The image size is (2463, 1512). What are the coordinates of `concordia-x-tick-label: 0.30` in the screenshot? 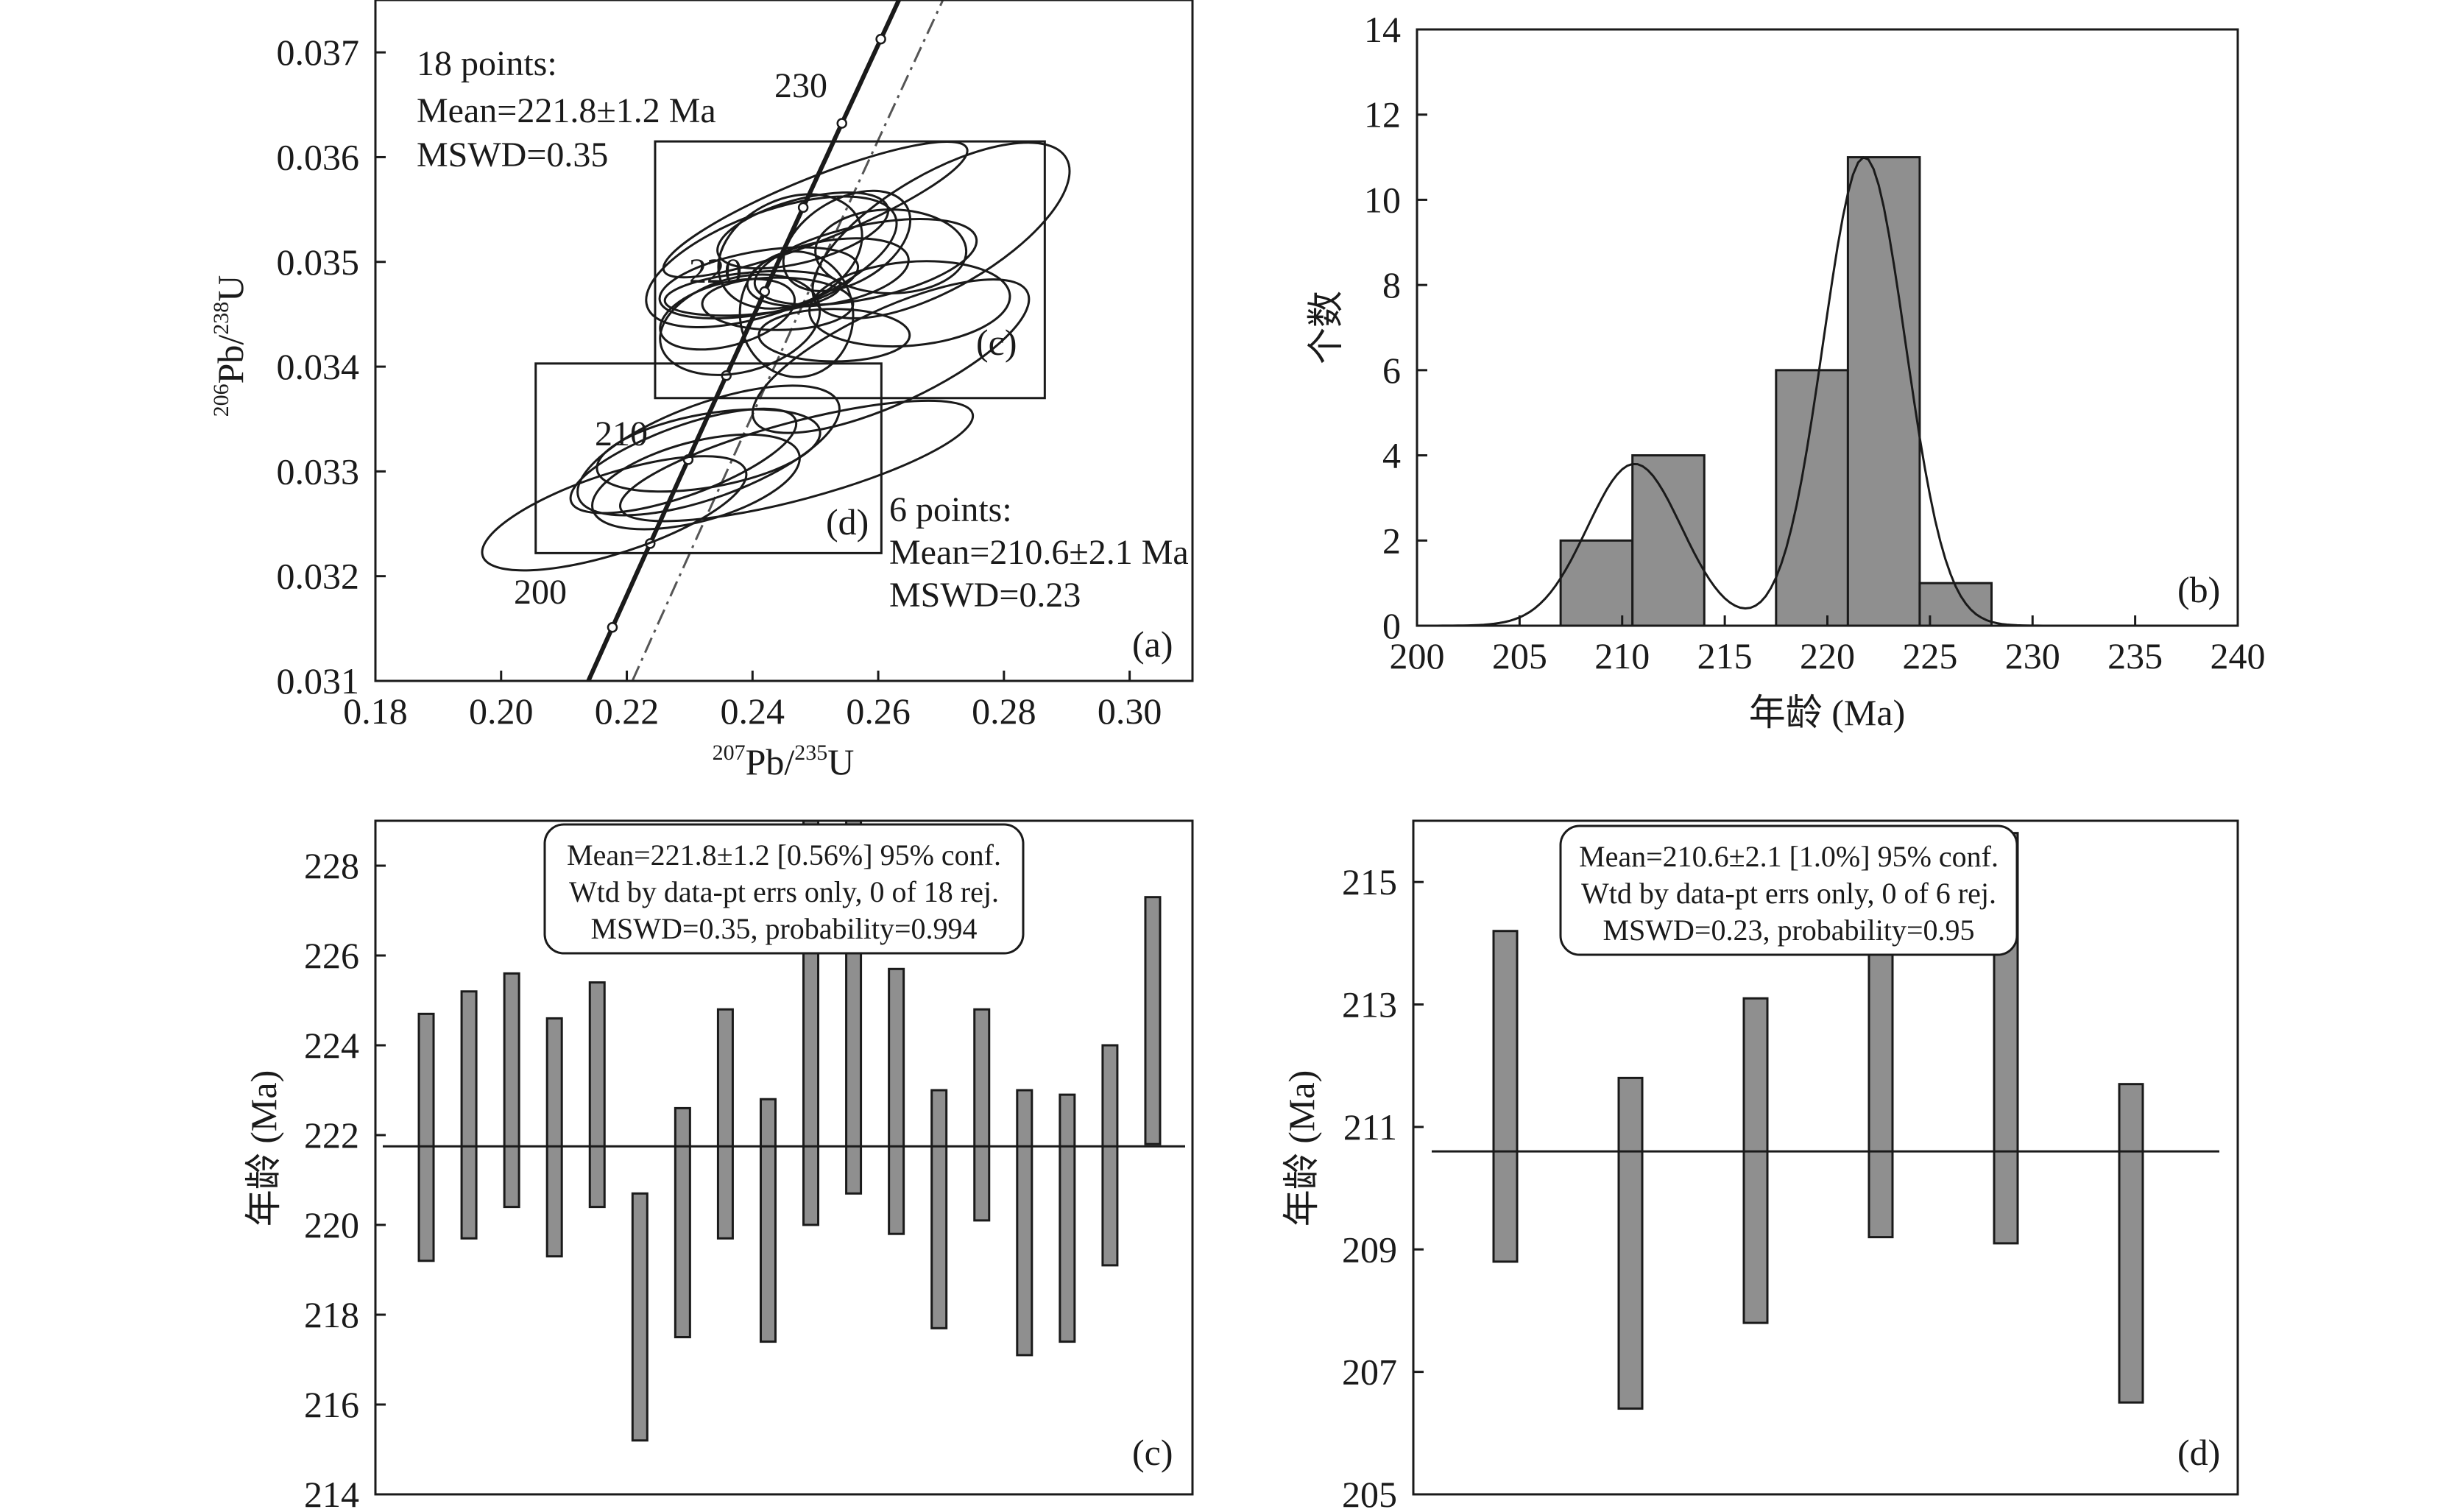 It's located at (1130, 711).